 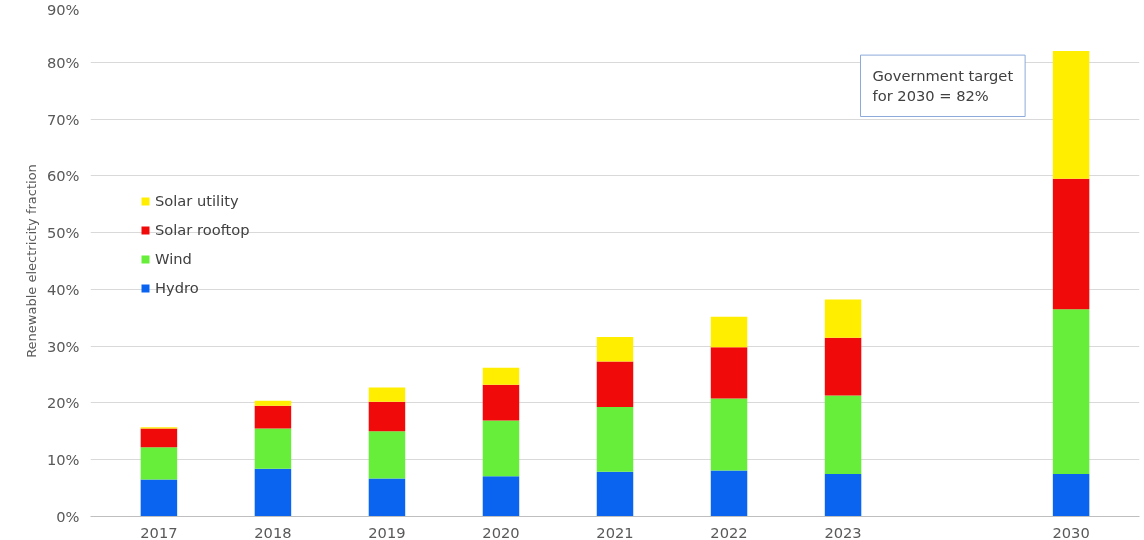 What do you see at coordinates (501, 531) in the screenshot?
I see `x-tick-label: 2020` at bounding box center [501, 531].